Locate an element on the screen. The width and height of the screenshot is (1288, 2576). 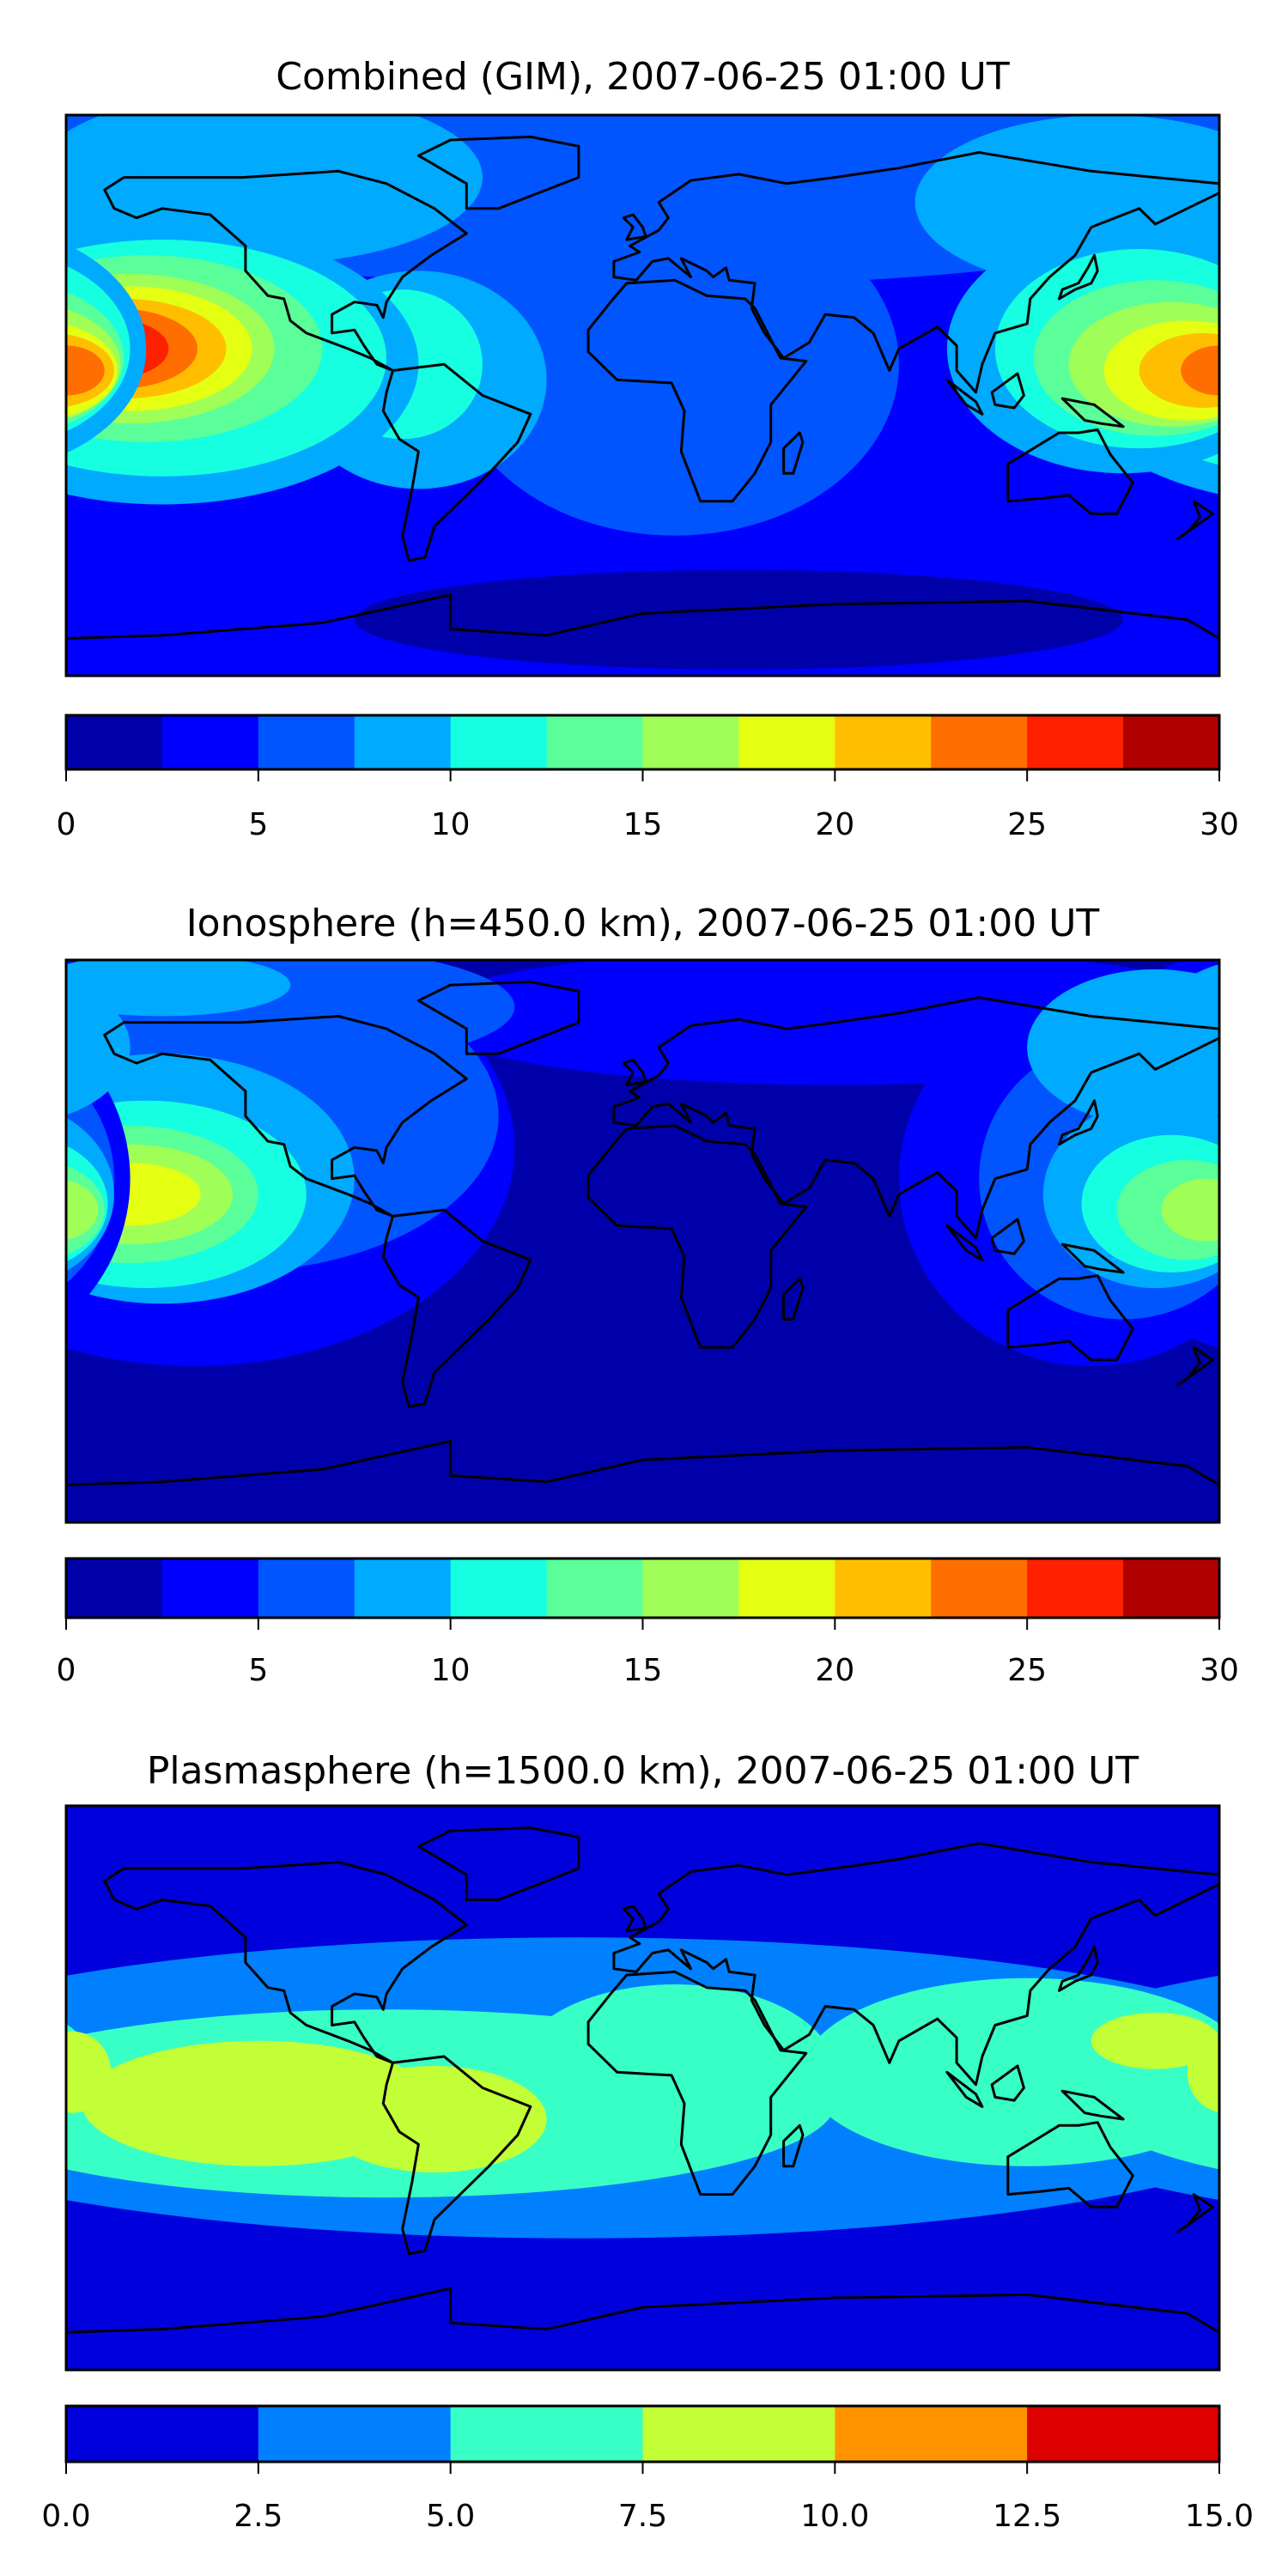
coastline-borneo is located at coordinates (1007, 2083).